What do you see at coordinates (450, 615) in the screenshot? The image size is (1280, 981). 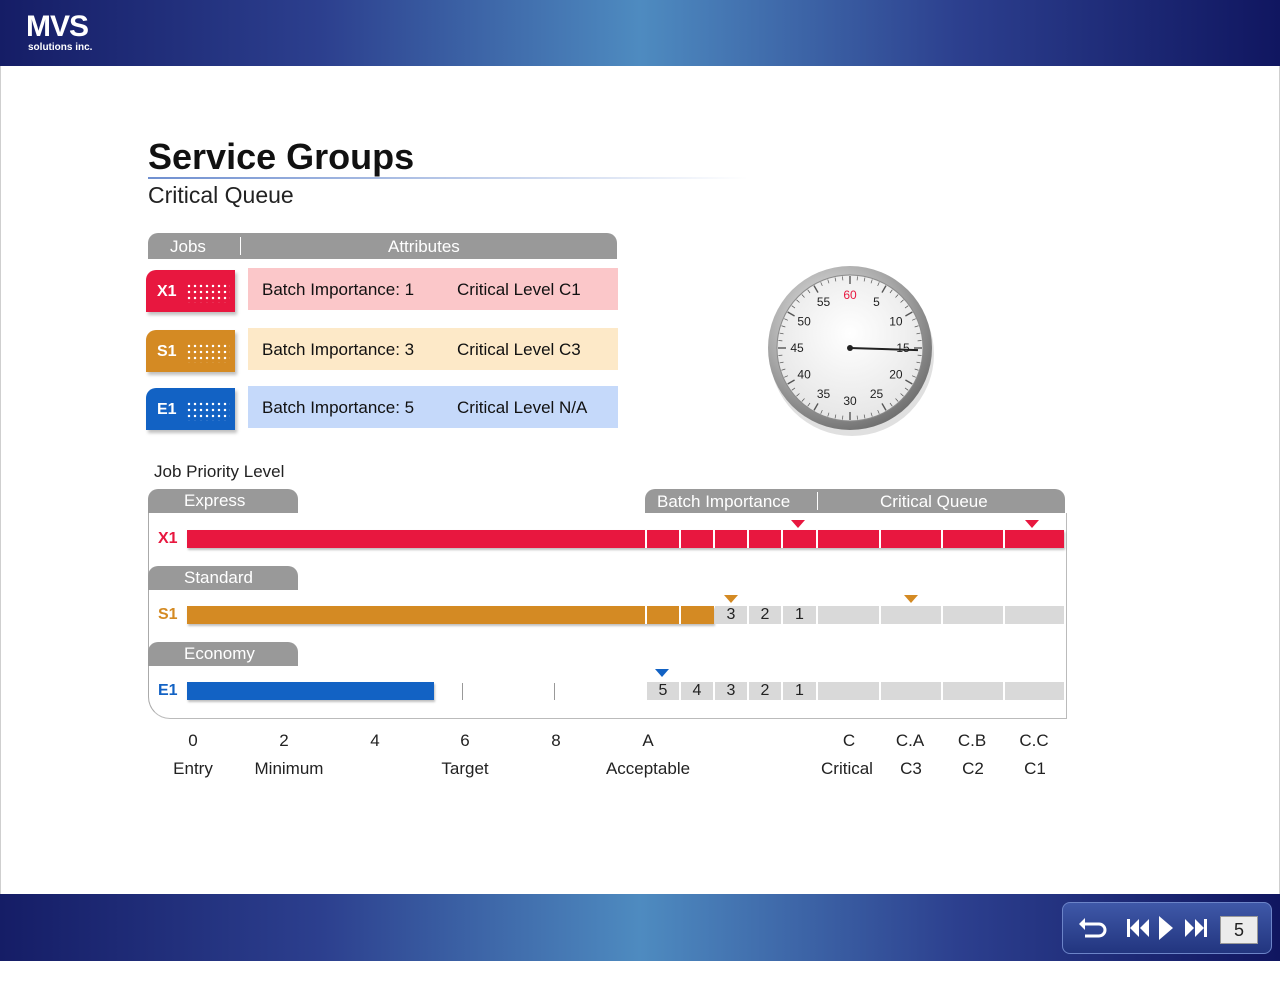 I see `s1-progress-bar` at bounding box center [450, 615].